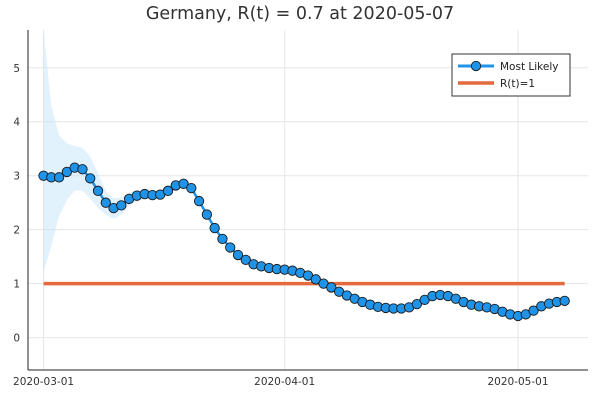  I want to click on x-tick-label: 2020-04-01, so click(284, 382).